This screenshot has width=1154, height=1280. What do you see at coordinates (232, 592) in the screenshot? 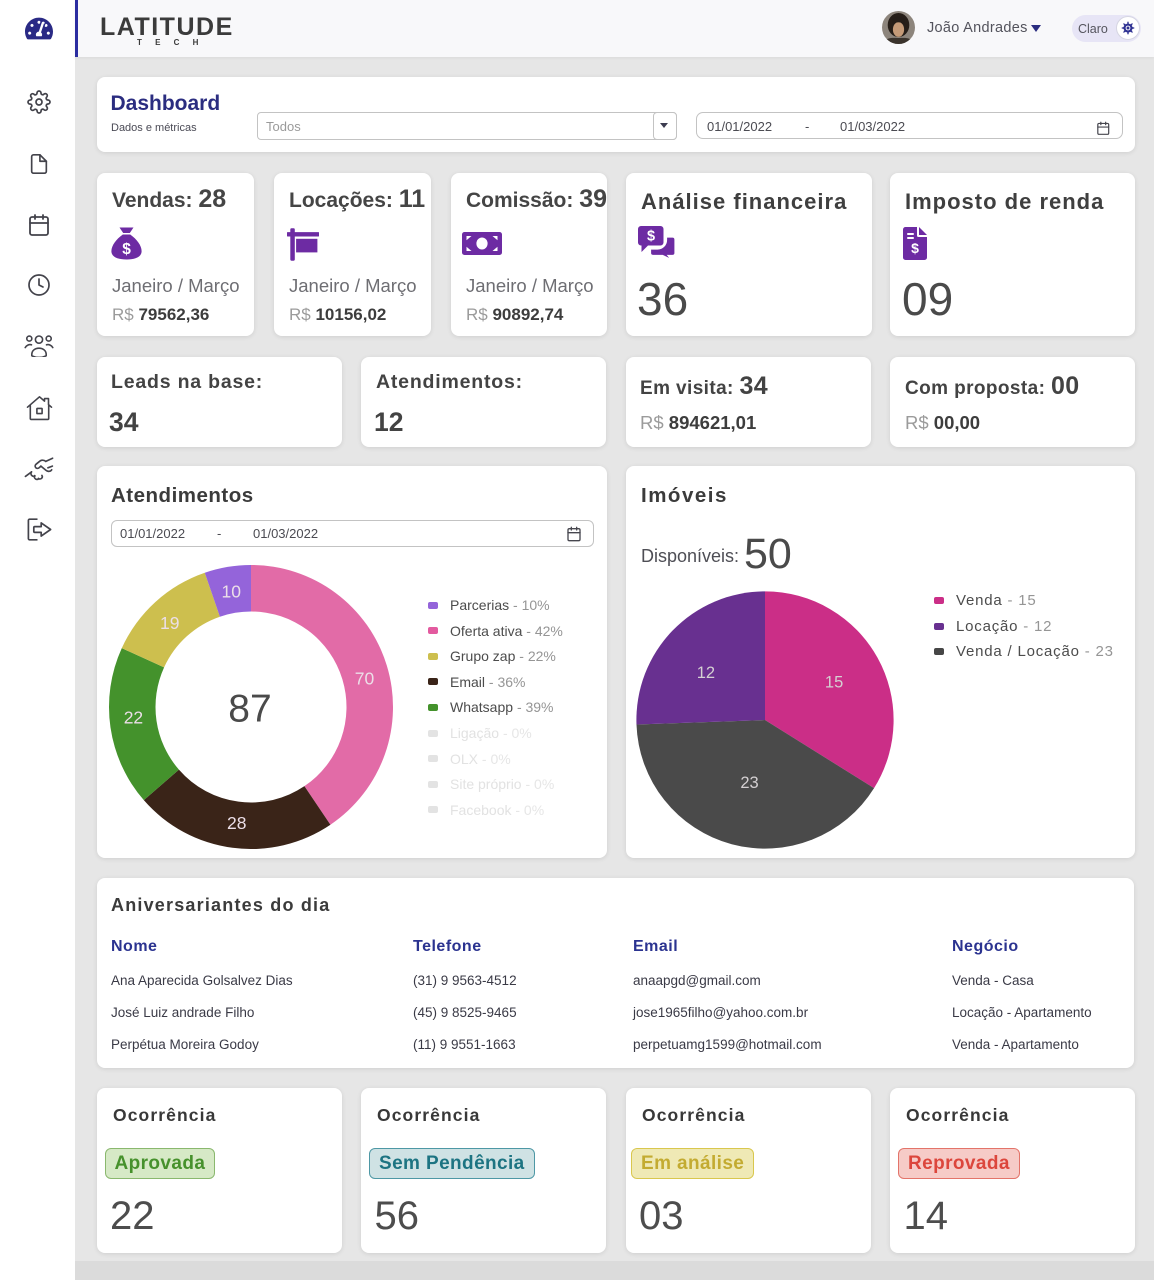
I see `svg-text: 10` at bounding box center [232, 592].